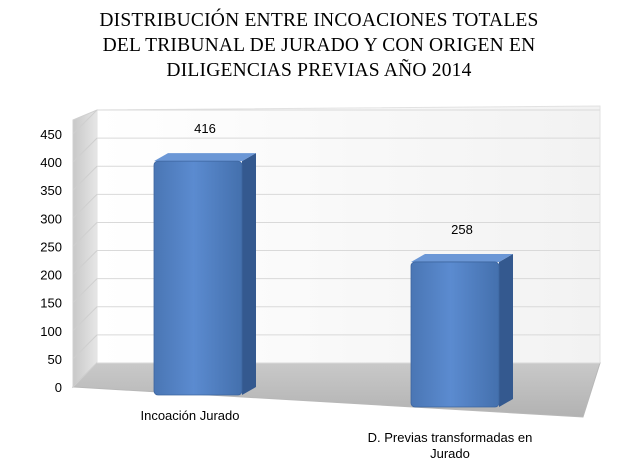 The width and height of the screenshot is (638, 473). Describe the element at coordinates (51, 331) in the screenshot. I see `y-tick-label-100: 100` at that location.